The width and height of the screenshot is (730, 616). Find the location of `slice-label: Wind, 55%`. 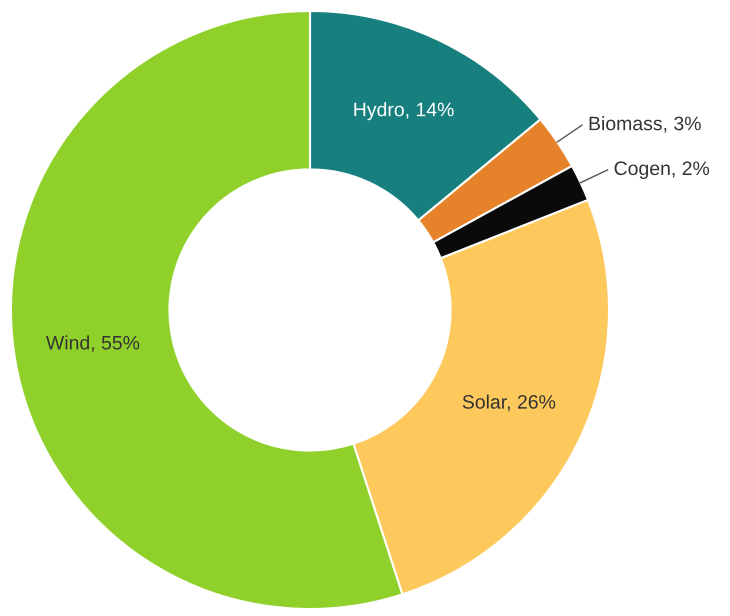

slice-label: Wind, 55% is located at coordinates (93, 343).